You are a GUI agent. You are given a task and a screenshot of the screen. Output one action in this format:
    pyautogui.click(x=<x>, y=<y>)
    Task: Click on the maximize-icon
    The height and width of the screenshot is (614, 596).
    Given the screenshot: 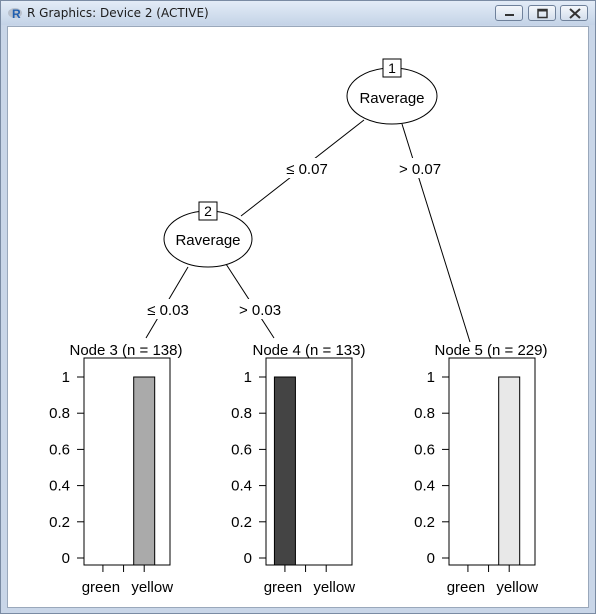 What is the action you would take?
    pyautogui.click(x=542, y=13)
    